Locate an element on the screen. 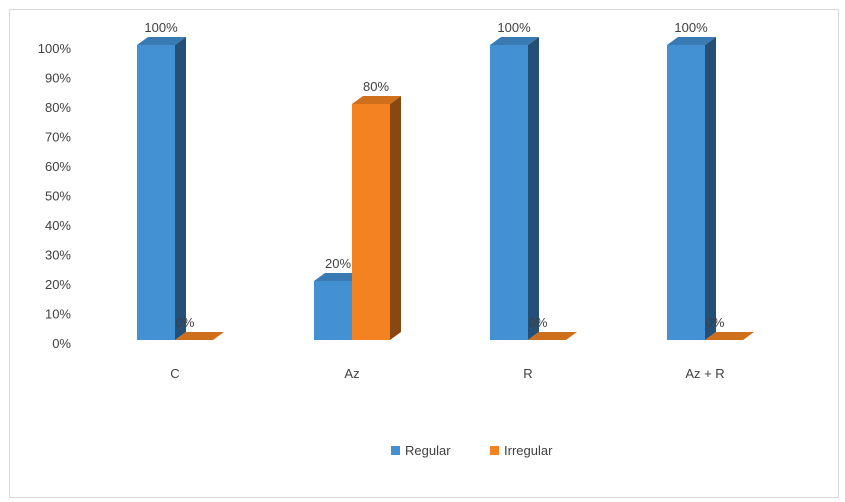 Image resolution: width=845 pixels, height=502 pixels. bar-irregular-c is located at coordinates (199, 336).